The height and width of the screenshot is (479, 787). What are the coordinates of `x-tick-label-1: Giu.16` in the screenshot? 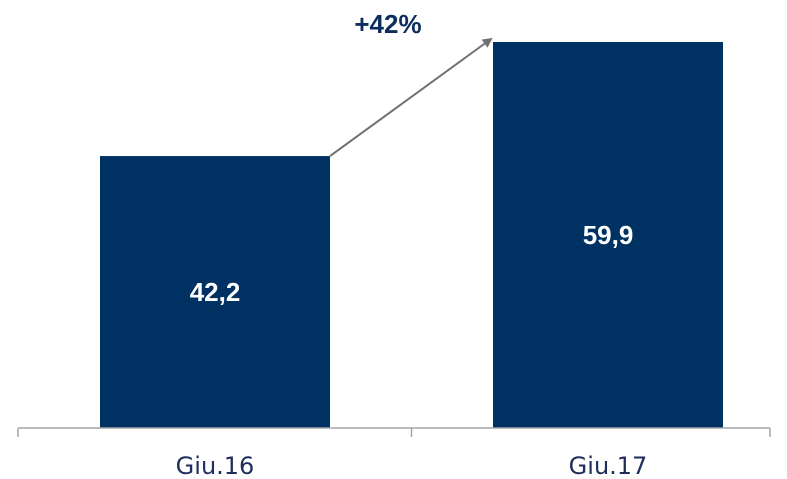 It's located at (215, 465).